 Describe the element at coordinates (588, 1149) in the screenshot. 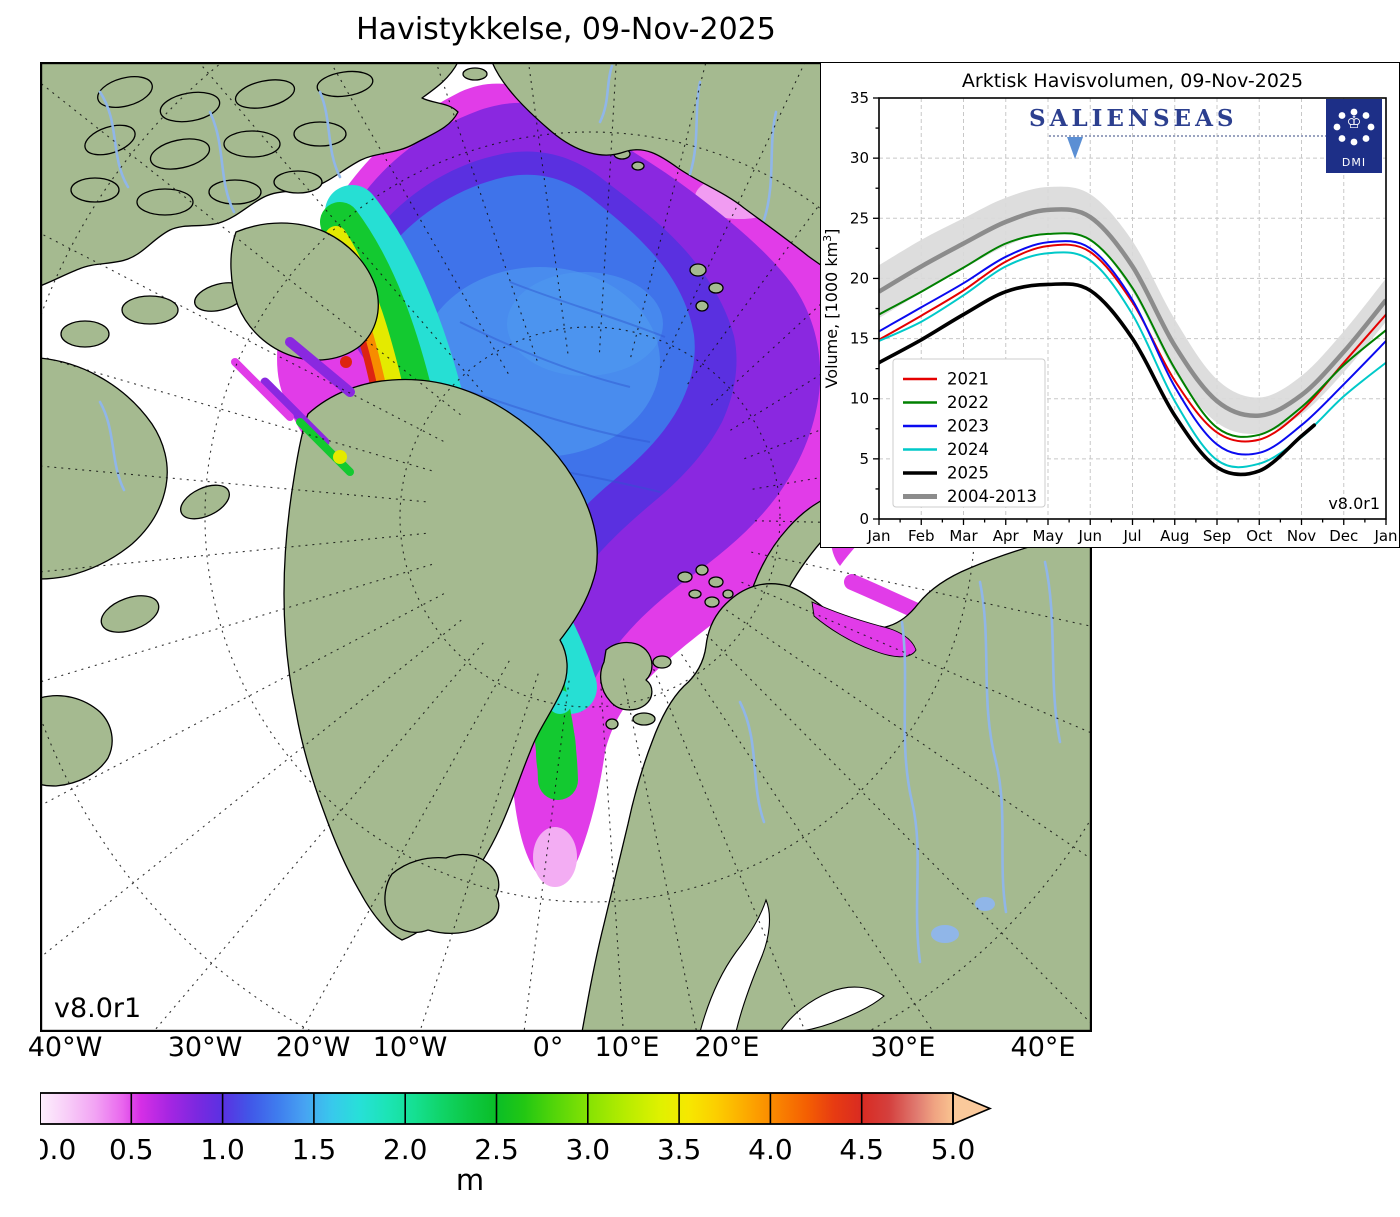

I see `colorbar-tick-label: 3.0` at that location.